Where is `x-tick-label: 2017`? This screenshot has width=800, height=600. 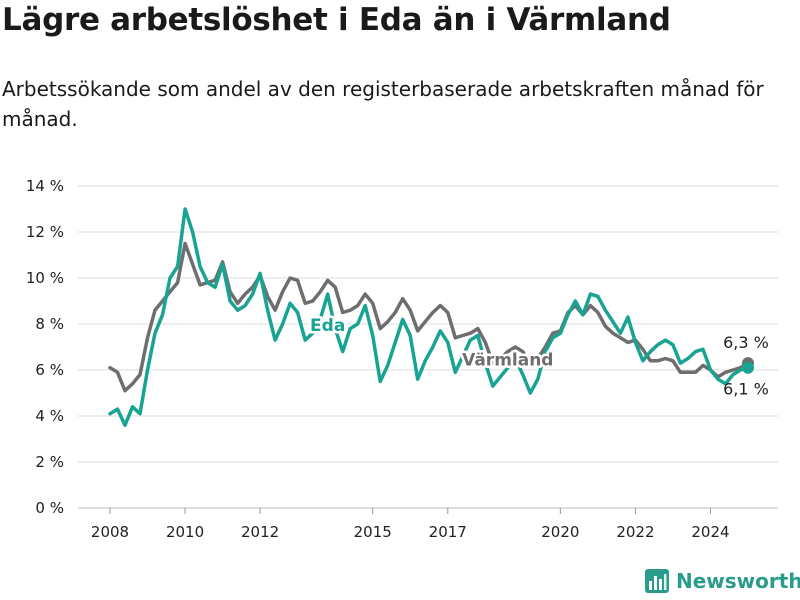 x-tick-label: 2017 is located at coordinates (448, 532).